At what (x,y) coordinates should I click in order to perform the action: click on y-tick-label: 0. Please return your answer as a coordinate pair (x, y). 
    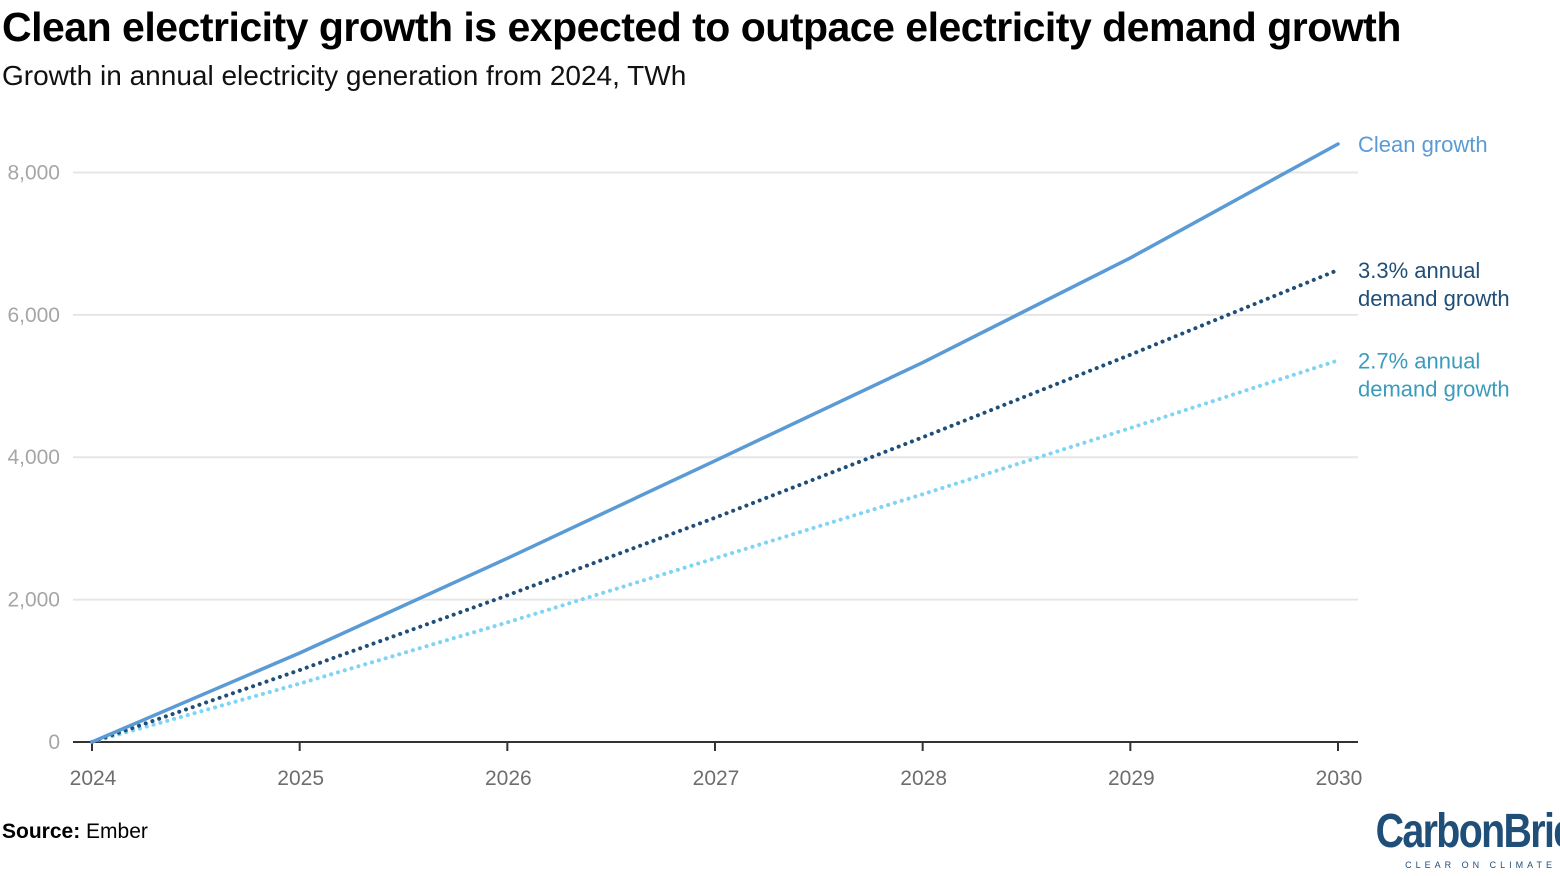
    Looking at the image, I should click on (54, 742).